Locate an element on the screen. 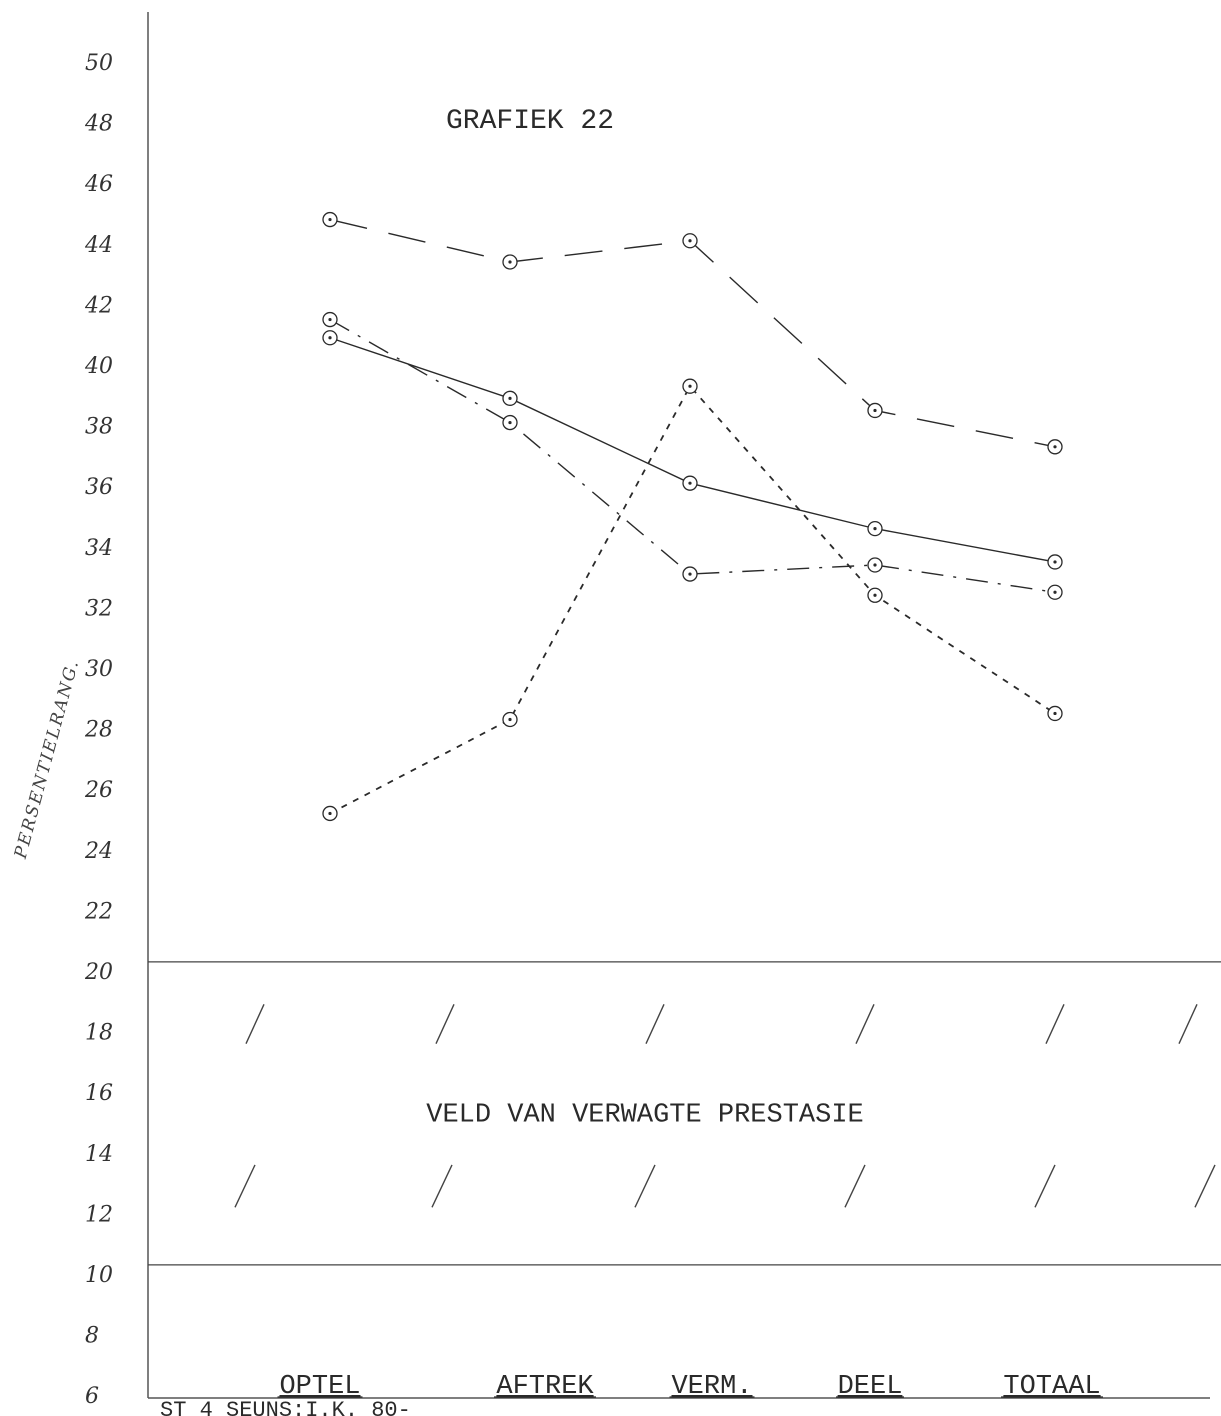 The image size is (1221, 1416). footer-label: ST 4 SEUNS:I.K. 80- is located at coordinates (285, 1407).